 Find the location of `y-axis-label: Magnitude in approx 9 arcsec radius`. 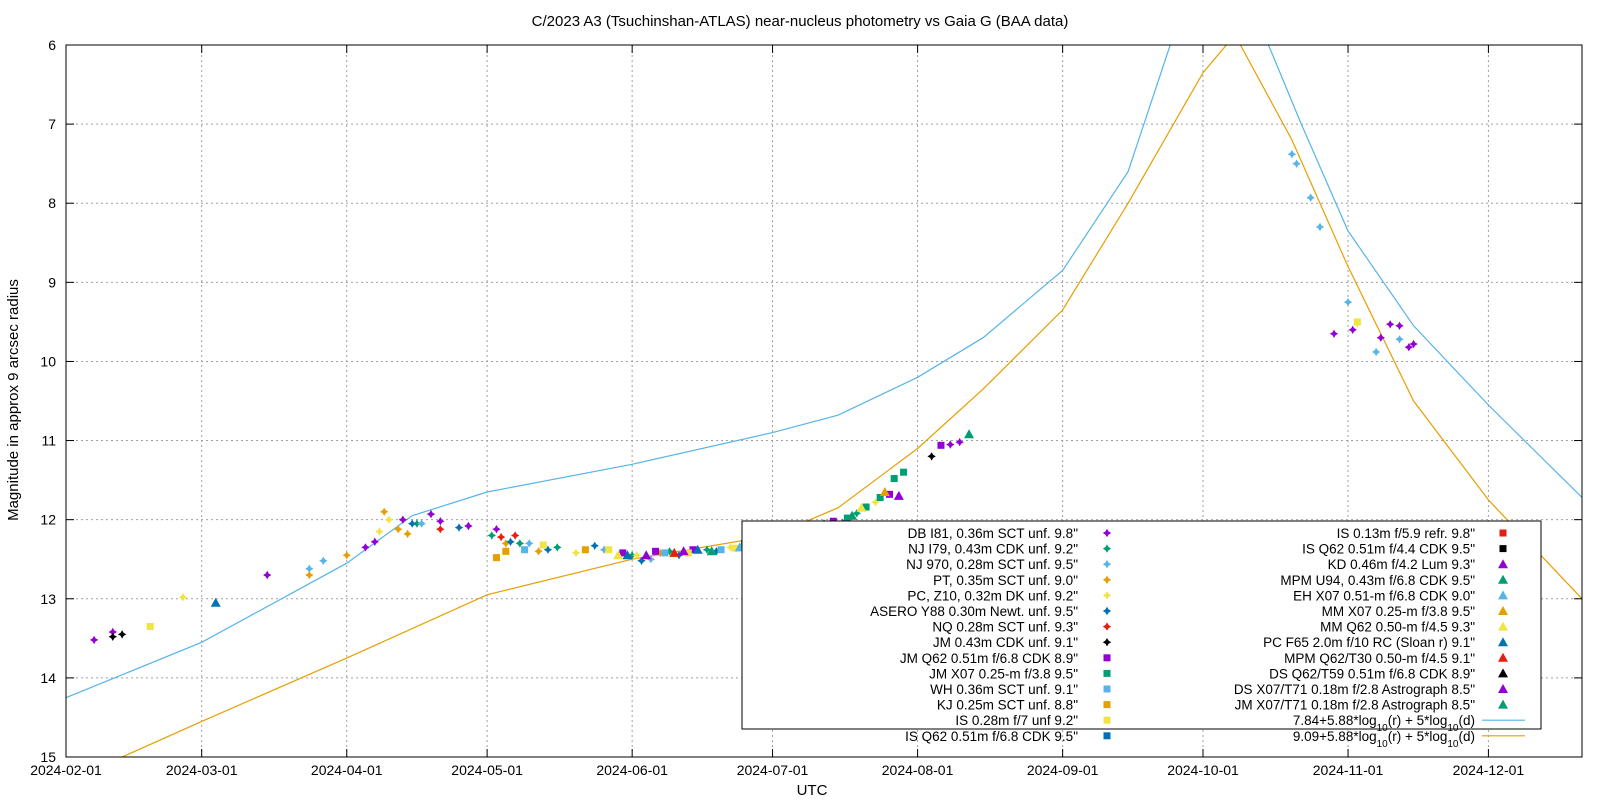

y-axis-label: Magnitude in approx 9 arcsec radius is located at coordinates (13, 400).